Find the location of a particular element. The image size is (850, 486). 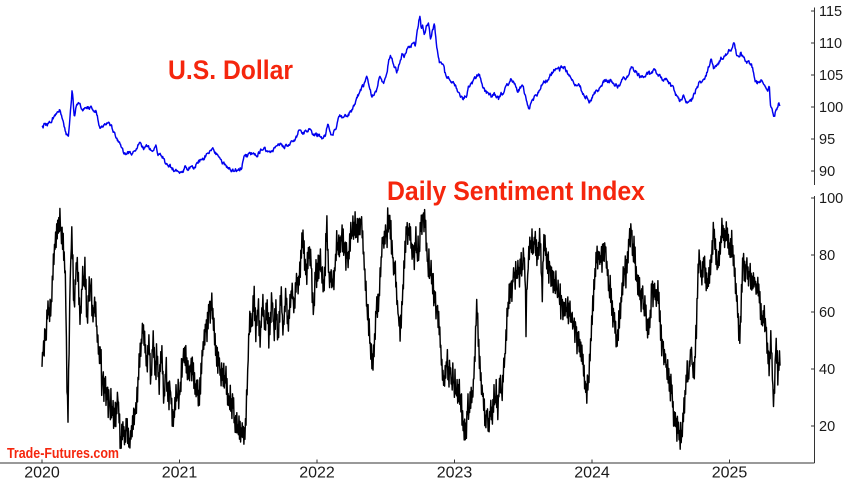

svg-text: 95 is located at coordinates (827, 140).